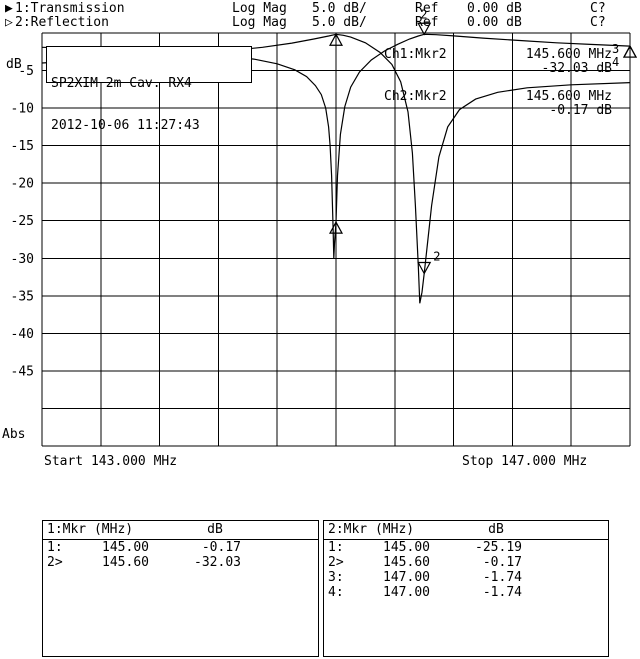 The height and width of the screenshot is (659, 640). What do you see at coordinates (14, 434) in the screenshot?
I see `amplitude-bottom-label: Abs` at bounding box center [14, 434].